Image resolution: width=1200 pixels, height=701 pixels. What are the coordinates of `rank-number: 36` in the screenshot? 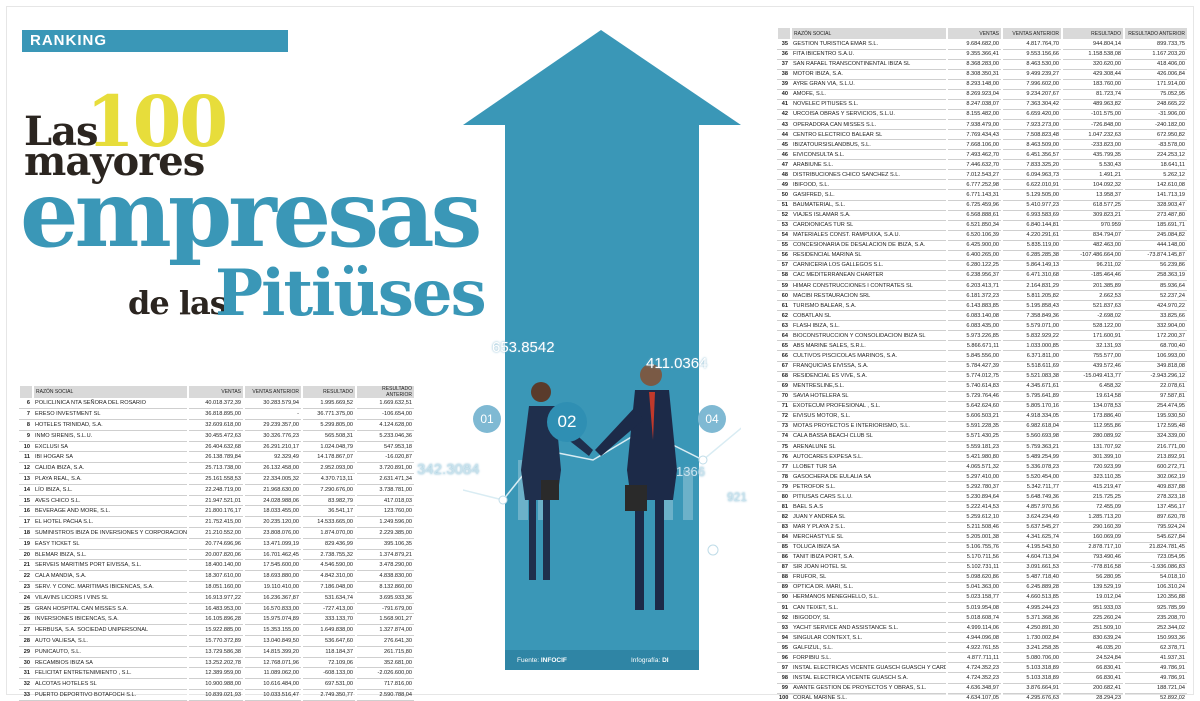 It's located at (784, 54).